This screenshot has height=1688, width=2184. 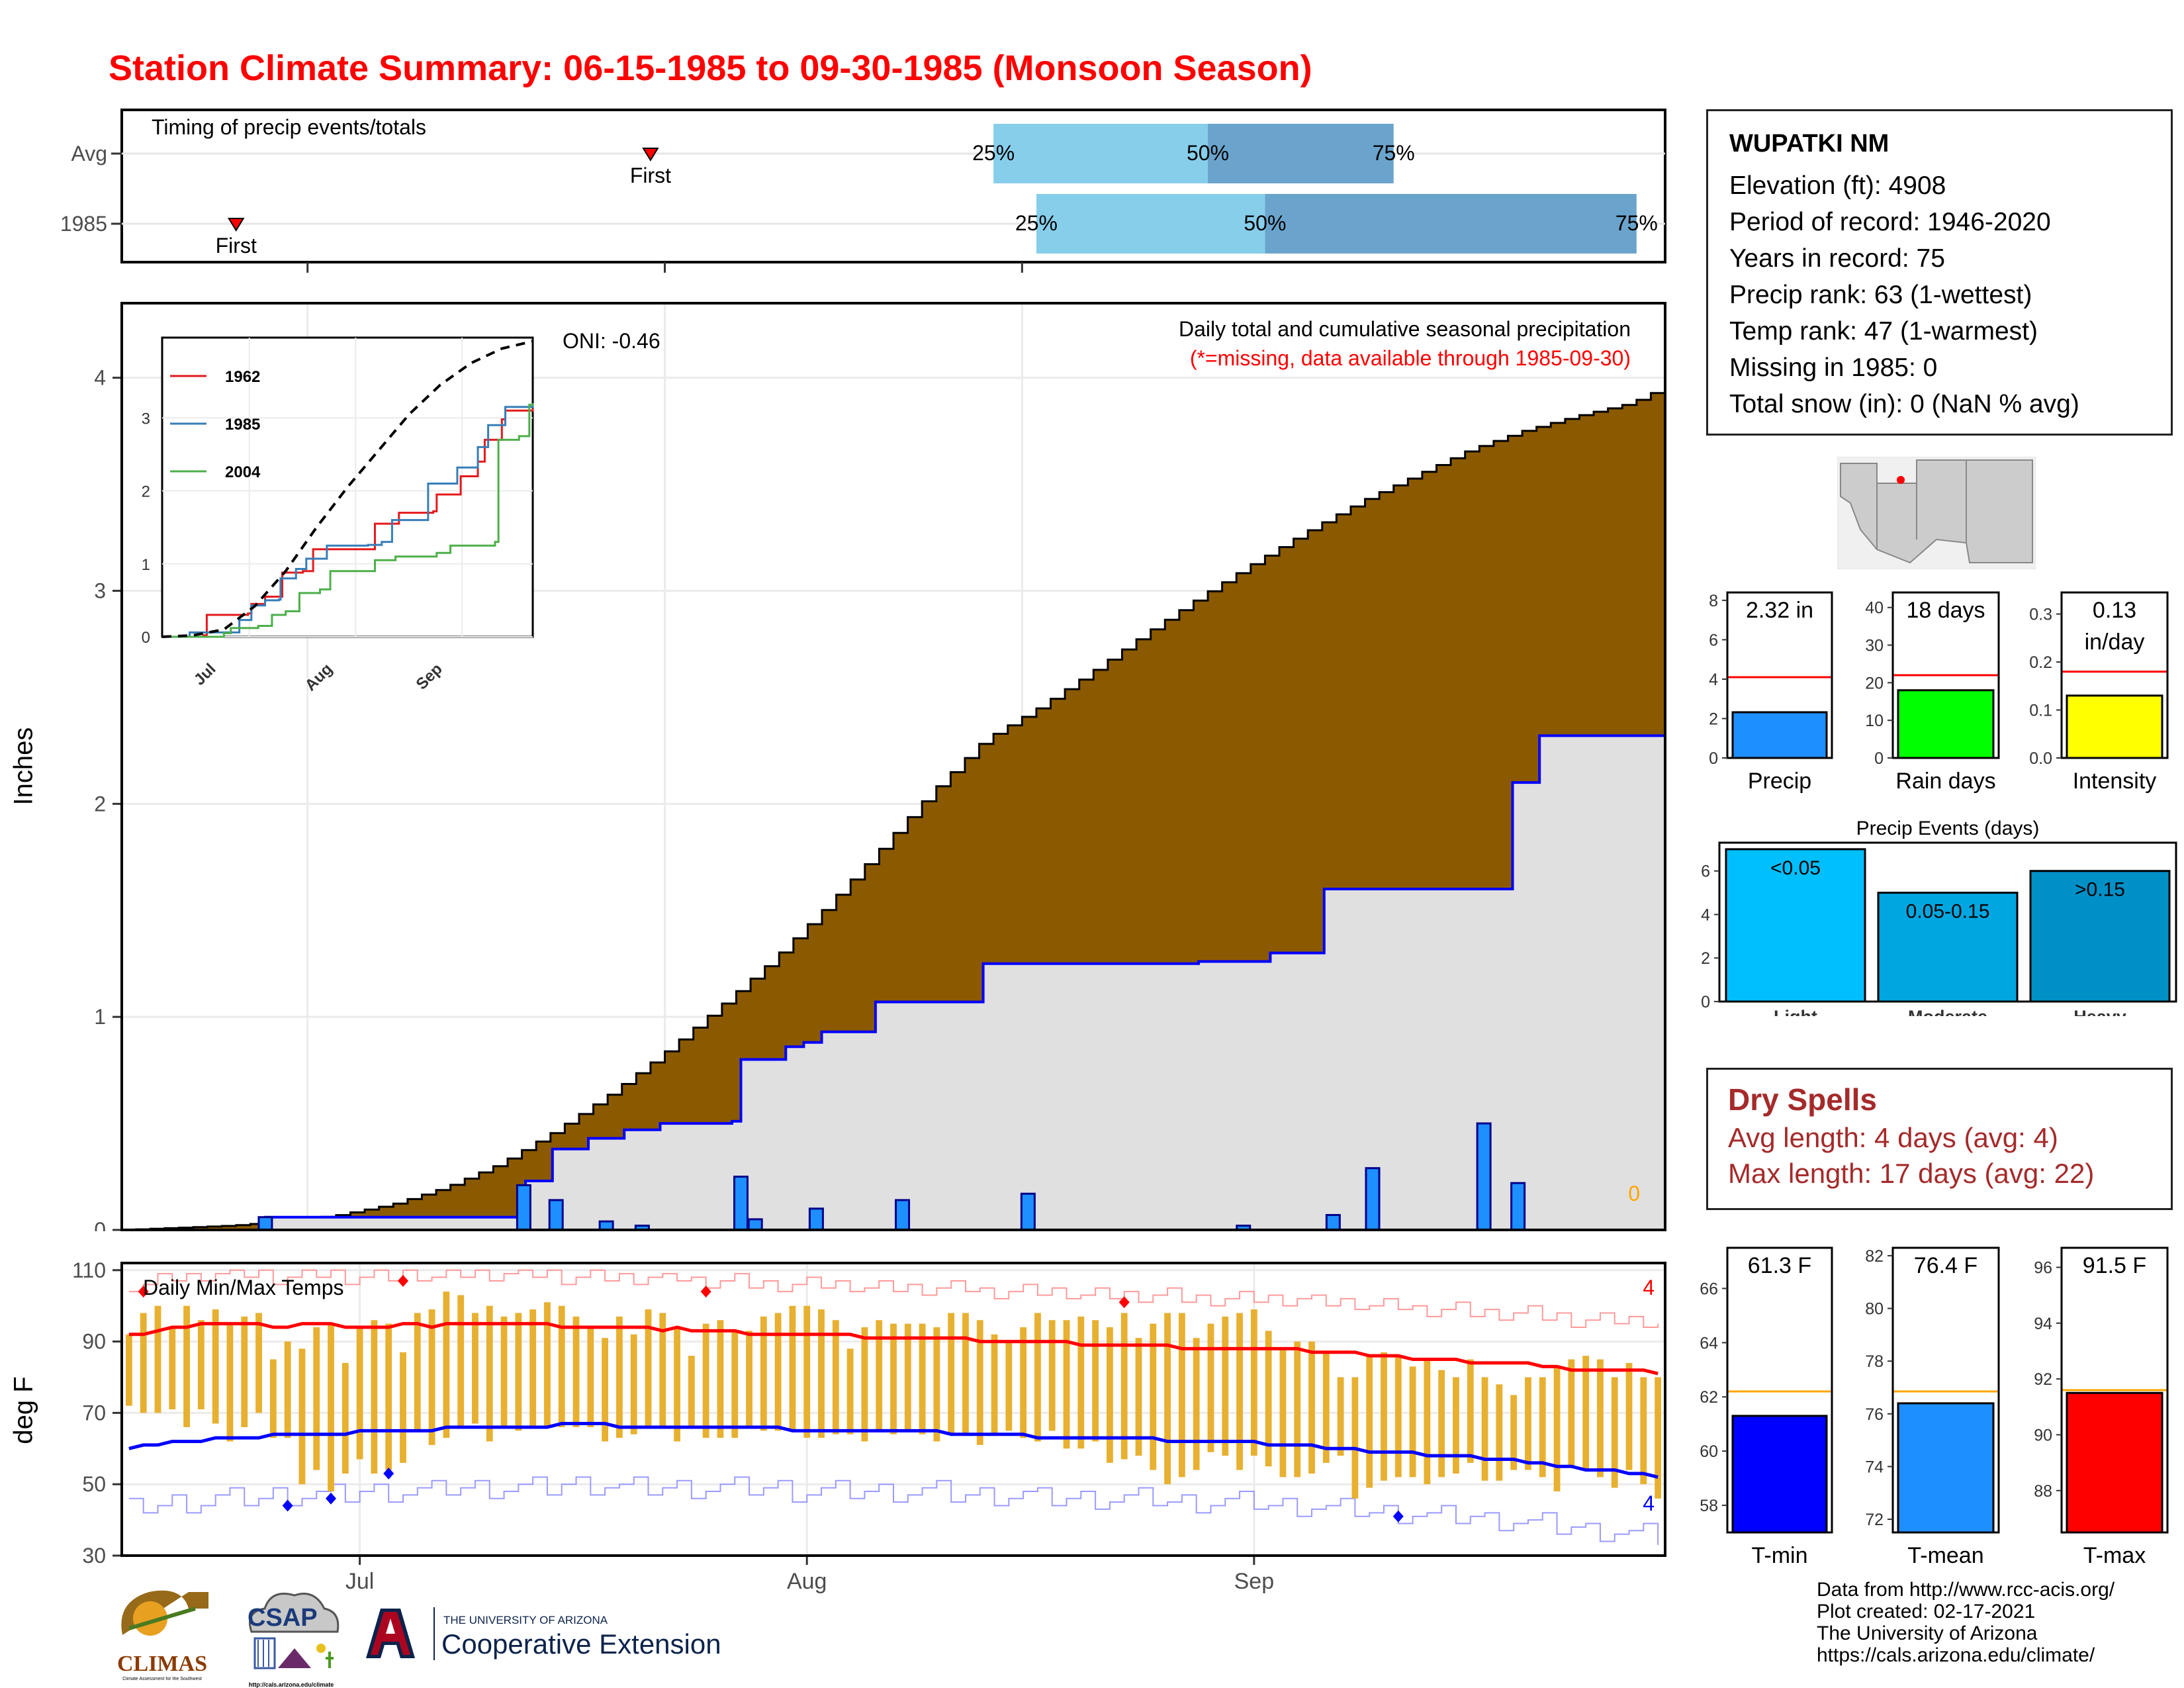 I want to click on inset-x-tick-label: Jul, so click(x=205, y=674).